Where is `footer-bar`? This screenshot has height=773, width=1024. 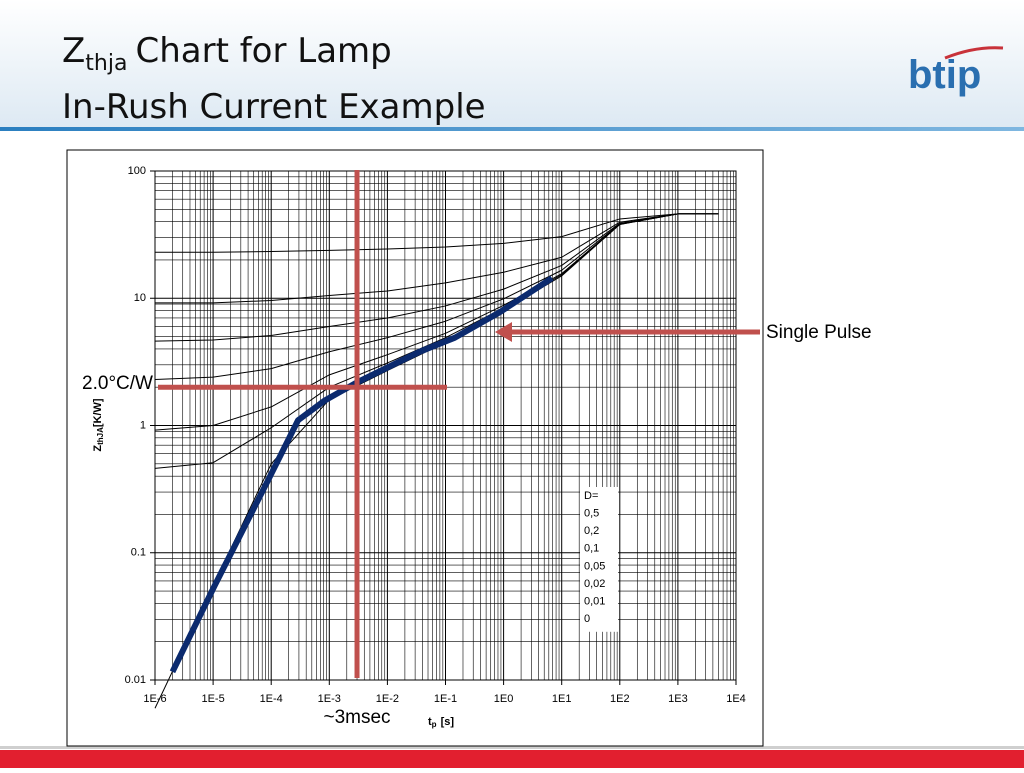
footer-bar is located at coordinates (512, 759).